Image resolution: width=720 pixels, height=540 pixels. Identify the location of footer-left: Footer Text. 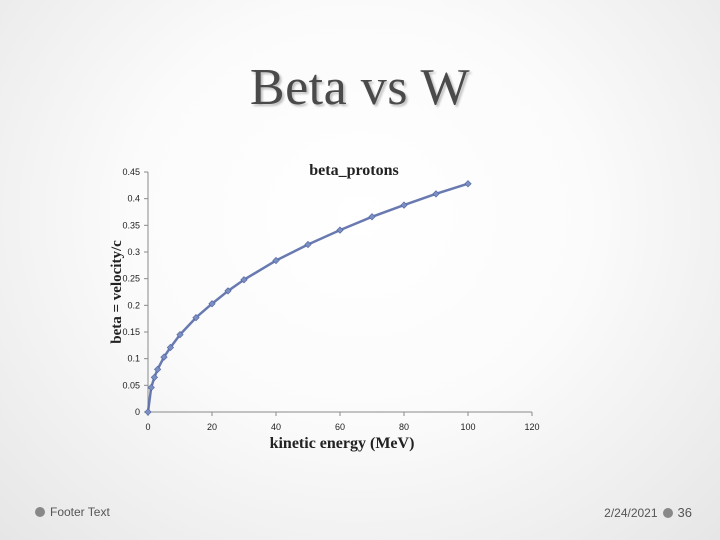
(70, 512).